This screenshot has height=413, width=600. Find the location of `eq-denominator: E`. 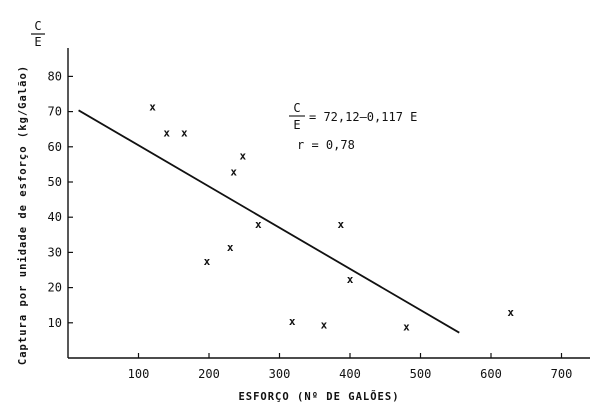

eq-denominator: E is located at coordinates (296, 125).